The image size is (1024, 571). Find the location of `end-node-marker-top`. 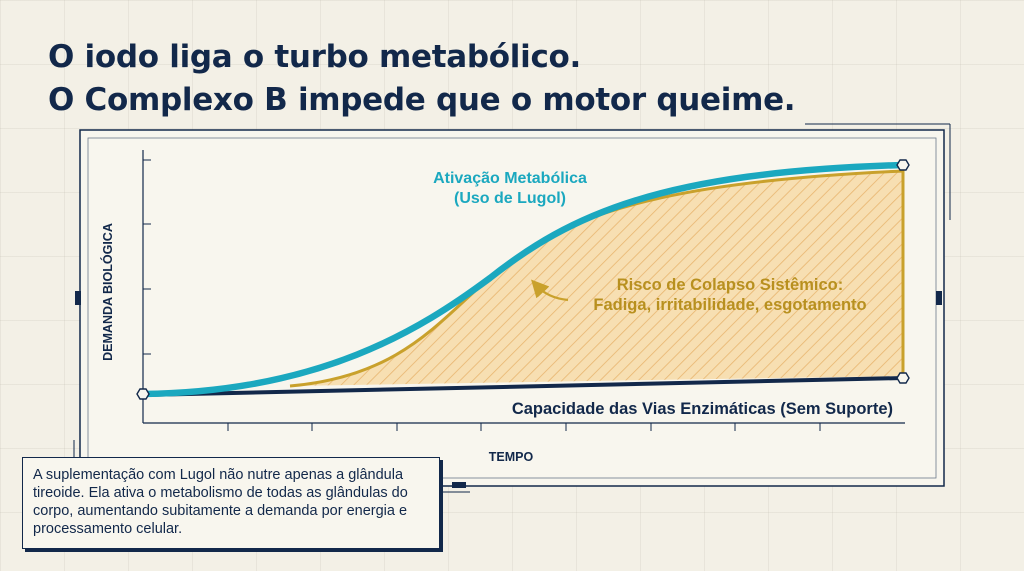

end-node-marker-top is located at coordinates (903, 165).